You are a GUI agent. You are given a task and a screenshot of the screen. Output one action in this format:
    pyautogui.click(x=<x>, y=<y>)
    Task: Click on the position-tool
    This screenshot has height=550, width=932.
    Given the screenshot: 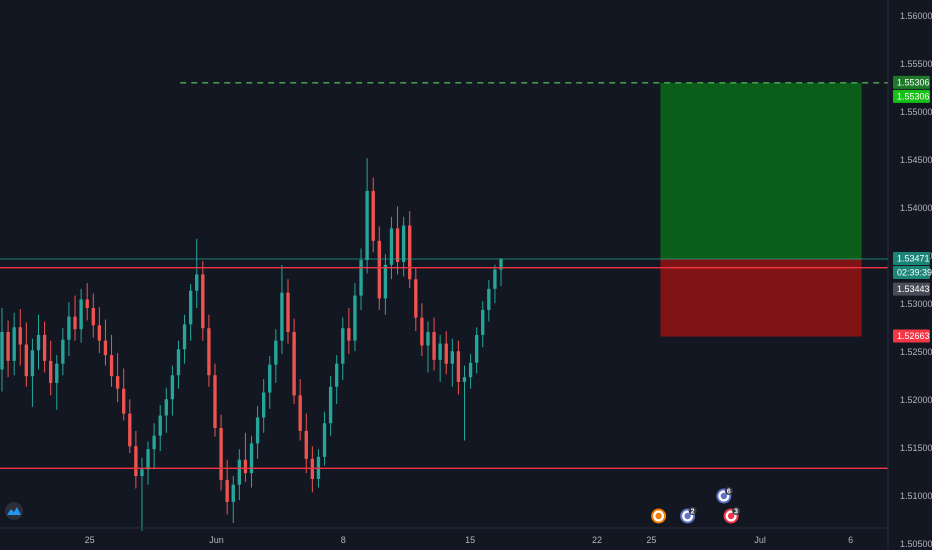 What is the action you would take?
    pyautogui.click(x=761, y=209)
    